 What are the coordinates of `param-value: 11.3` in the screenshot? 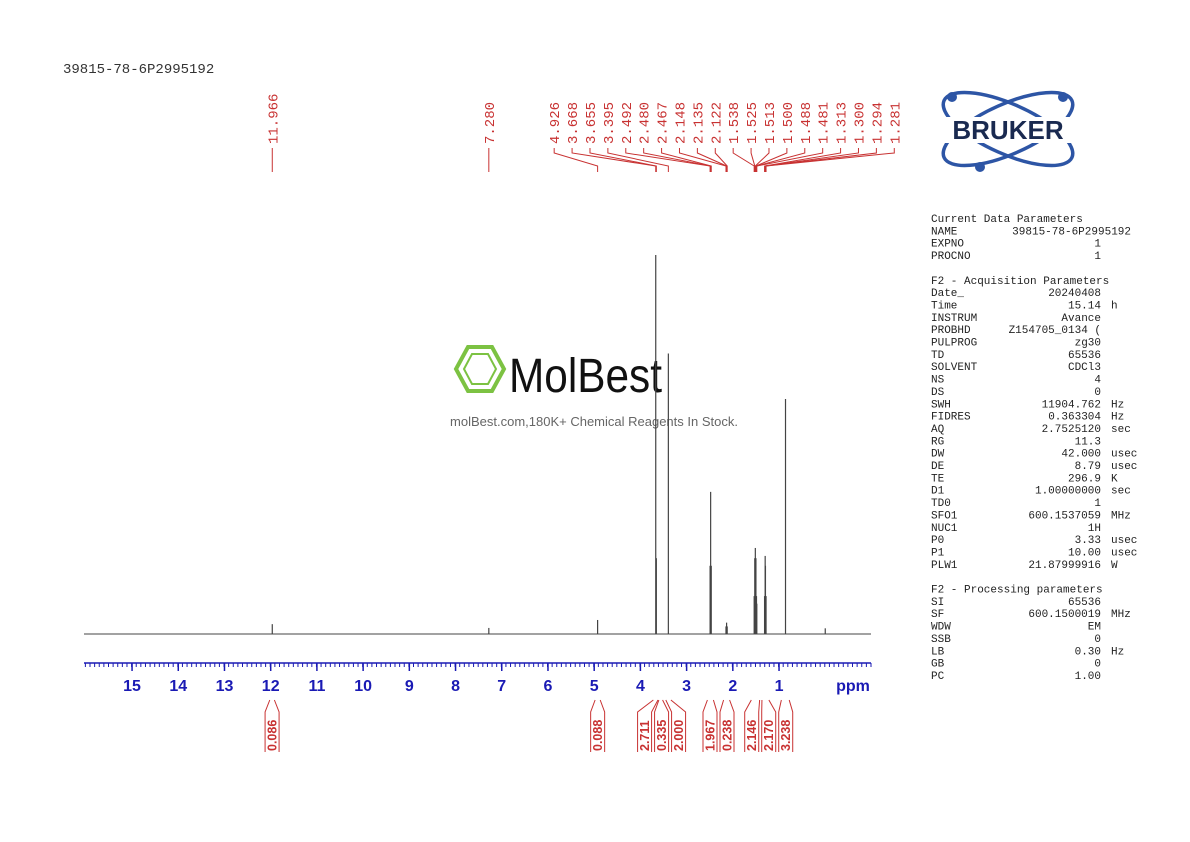 It's located at (1088, 442).